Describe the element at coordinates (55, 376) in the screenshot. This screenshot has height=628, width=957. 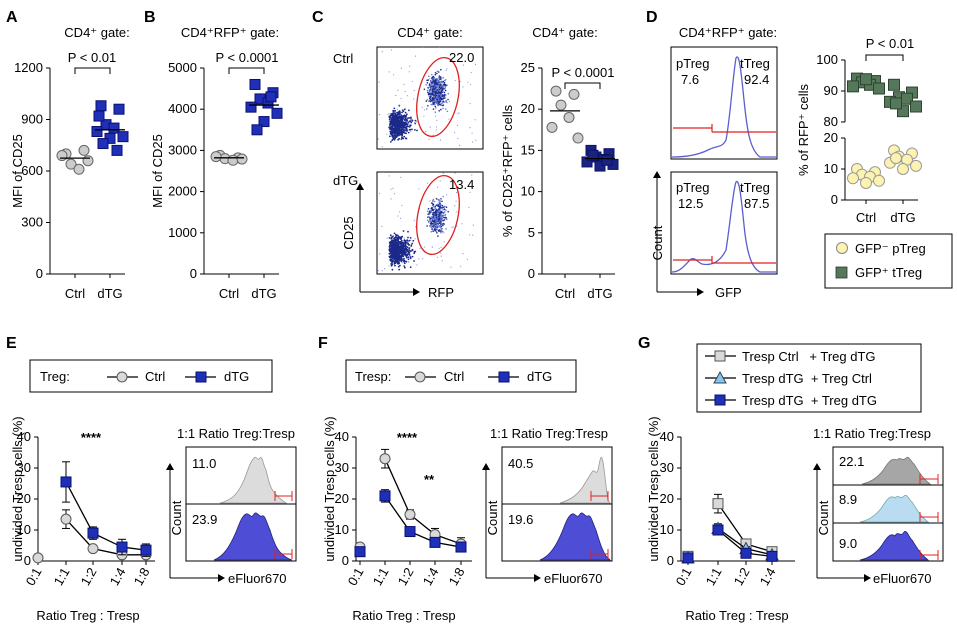
I see `legend-e-title: Treg:` at that location.